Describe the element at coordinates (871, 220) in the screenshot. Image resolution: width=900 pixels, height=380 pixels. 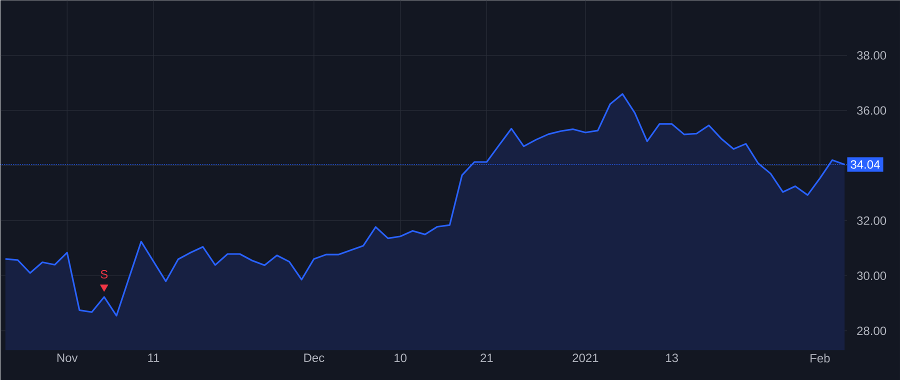
I see `y-tick-label: 32.00` at that location.